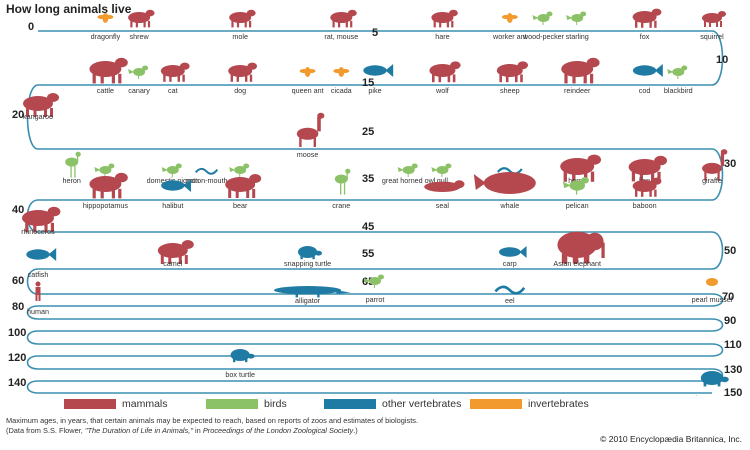  Describe the element at coordinates (243, 186) in the screenshot. I see `bear-icon` at that location.